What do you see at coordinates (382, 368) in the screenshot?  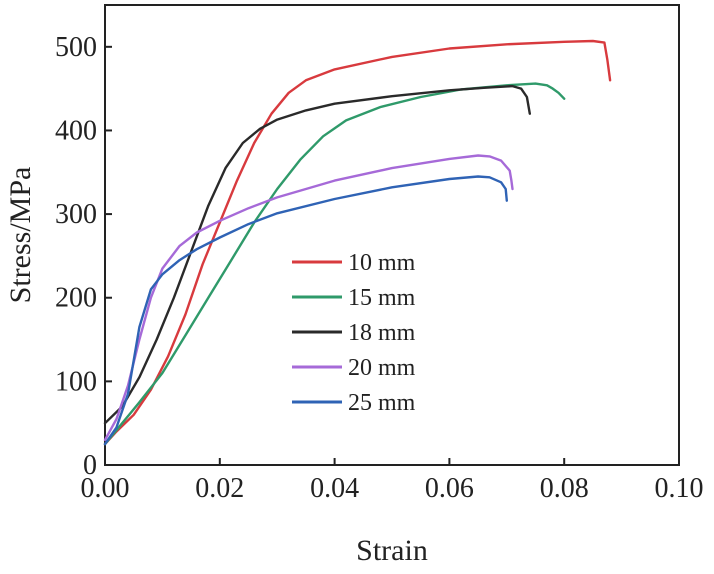 I see `legend-label-20-mm: 20 mm` at bounding box center [382, 368].